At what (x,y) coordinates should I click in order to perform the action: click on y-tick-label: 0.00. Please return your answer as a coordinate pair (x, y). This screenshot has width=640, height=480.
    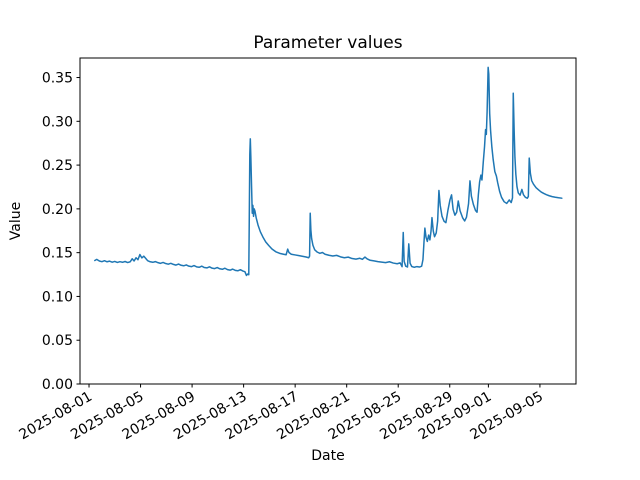
    Looking at the image, I should click on (57, 385).